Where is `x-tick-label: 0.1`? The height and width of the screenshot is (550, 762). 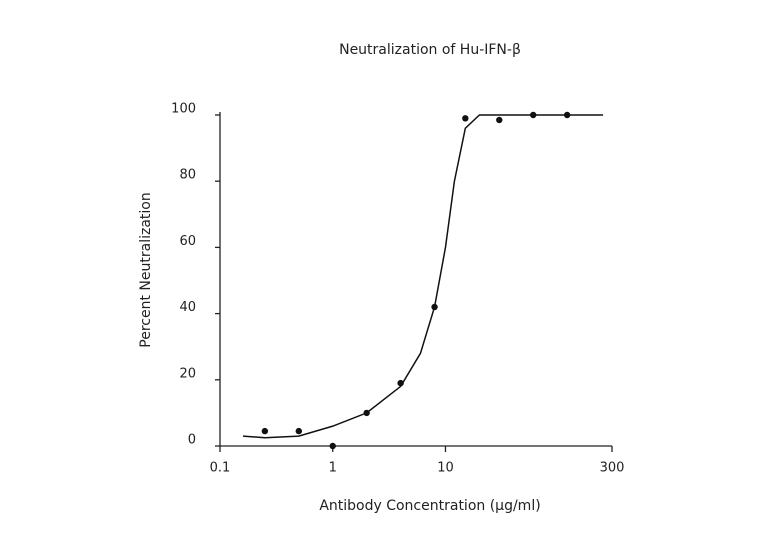
x-tick-label: 0.1 is located at coordinates (220, 468).